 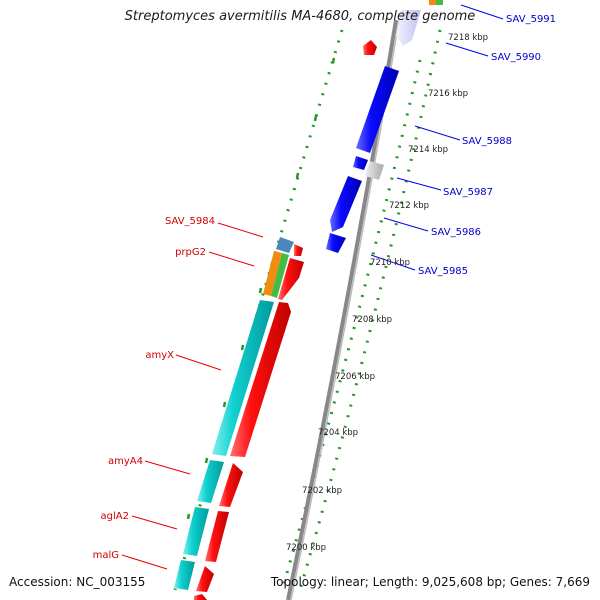 I want to click on feature-prpg2-small, so click(x=298, y=250).